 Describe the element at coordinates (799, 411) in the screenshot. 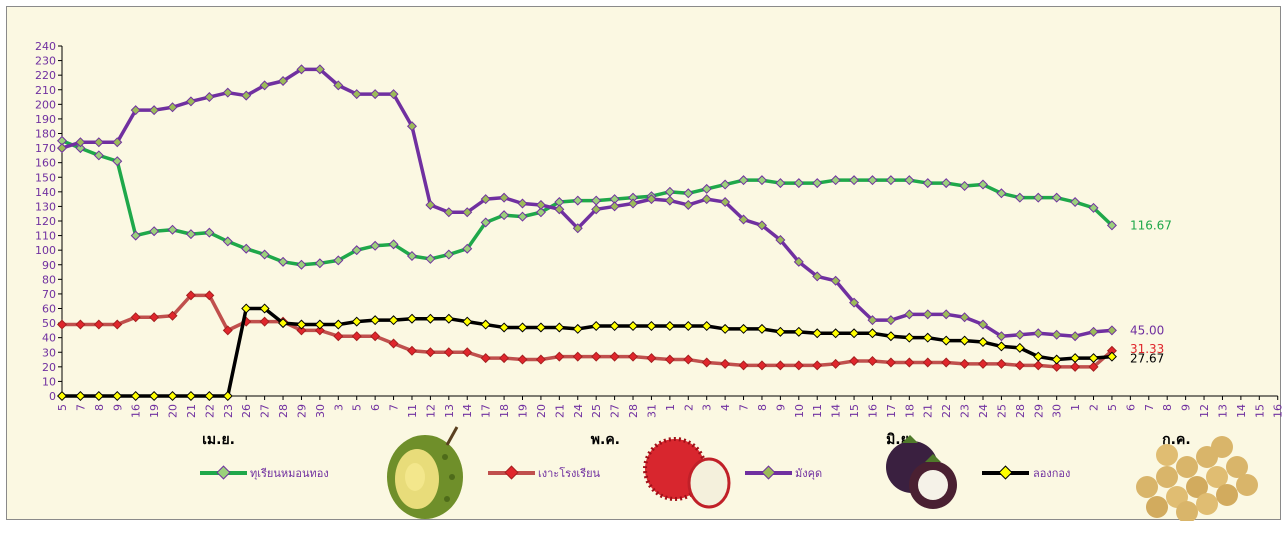

I see `x-tick-label: 10` at that location.